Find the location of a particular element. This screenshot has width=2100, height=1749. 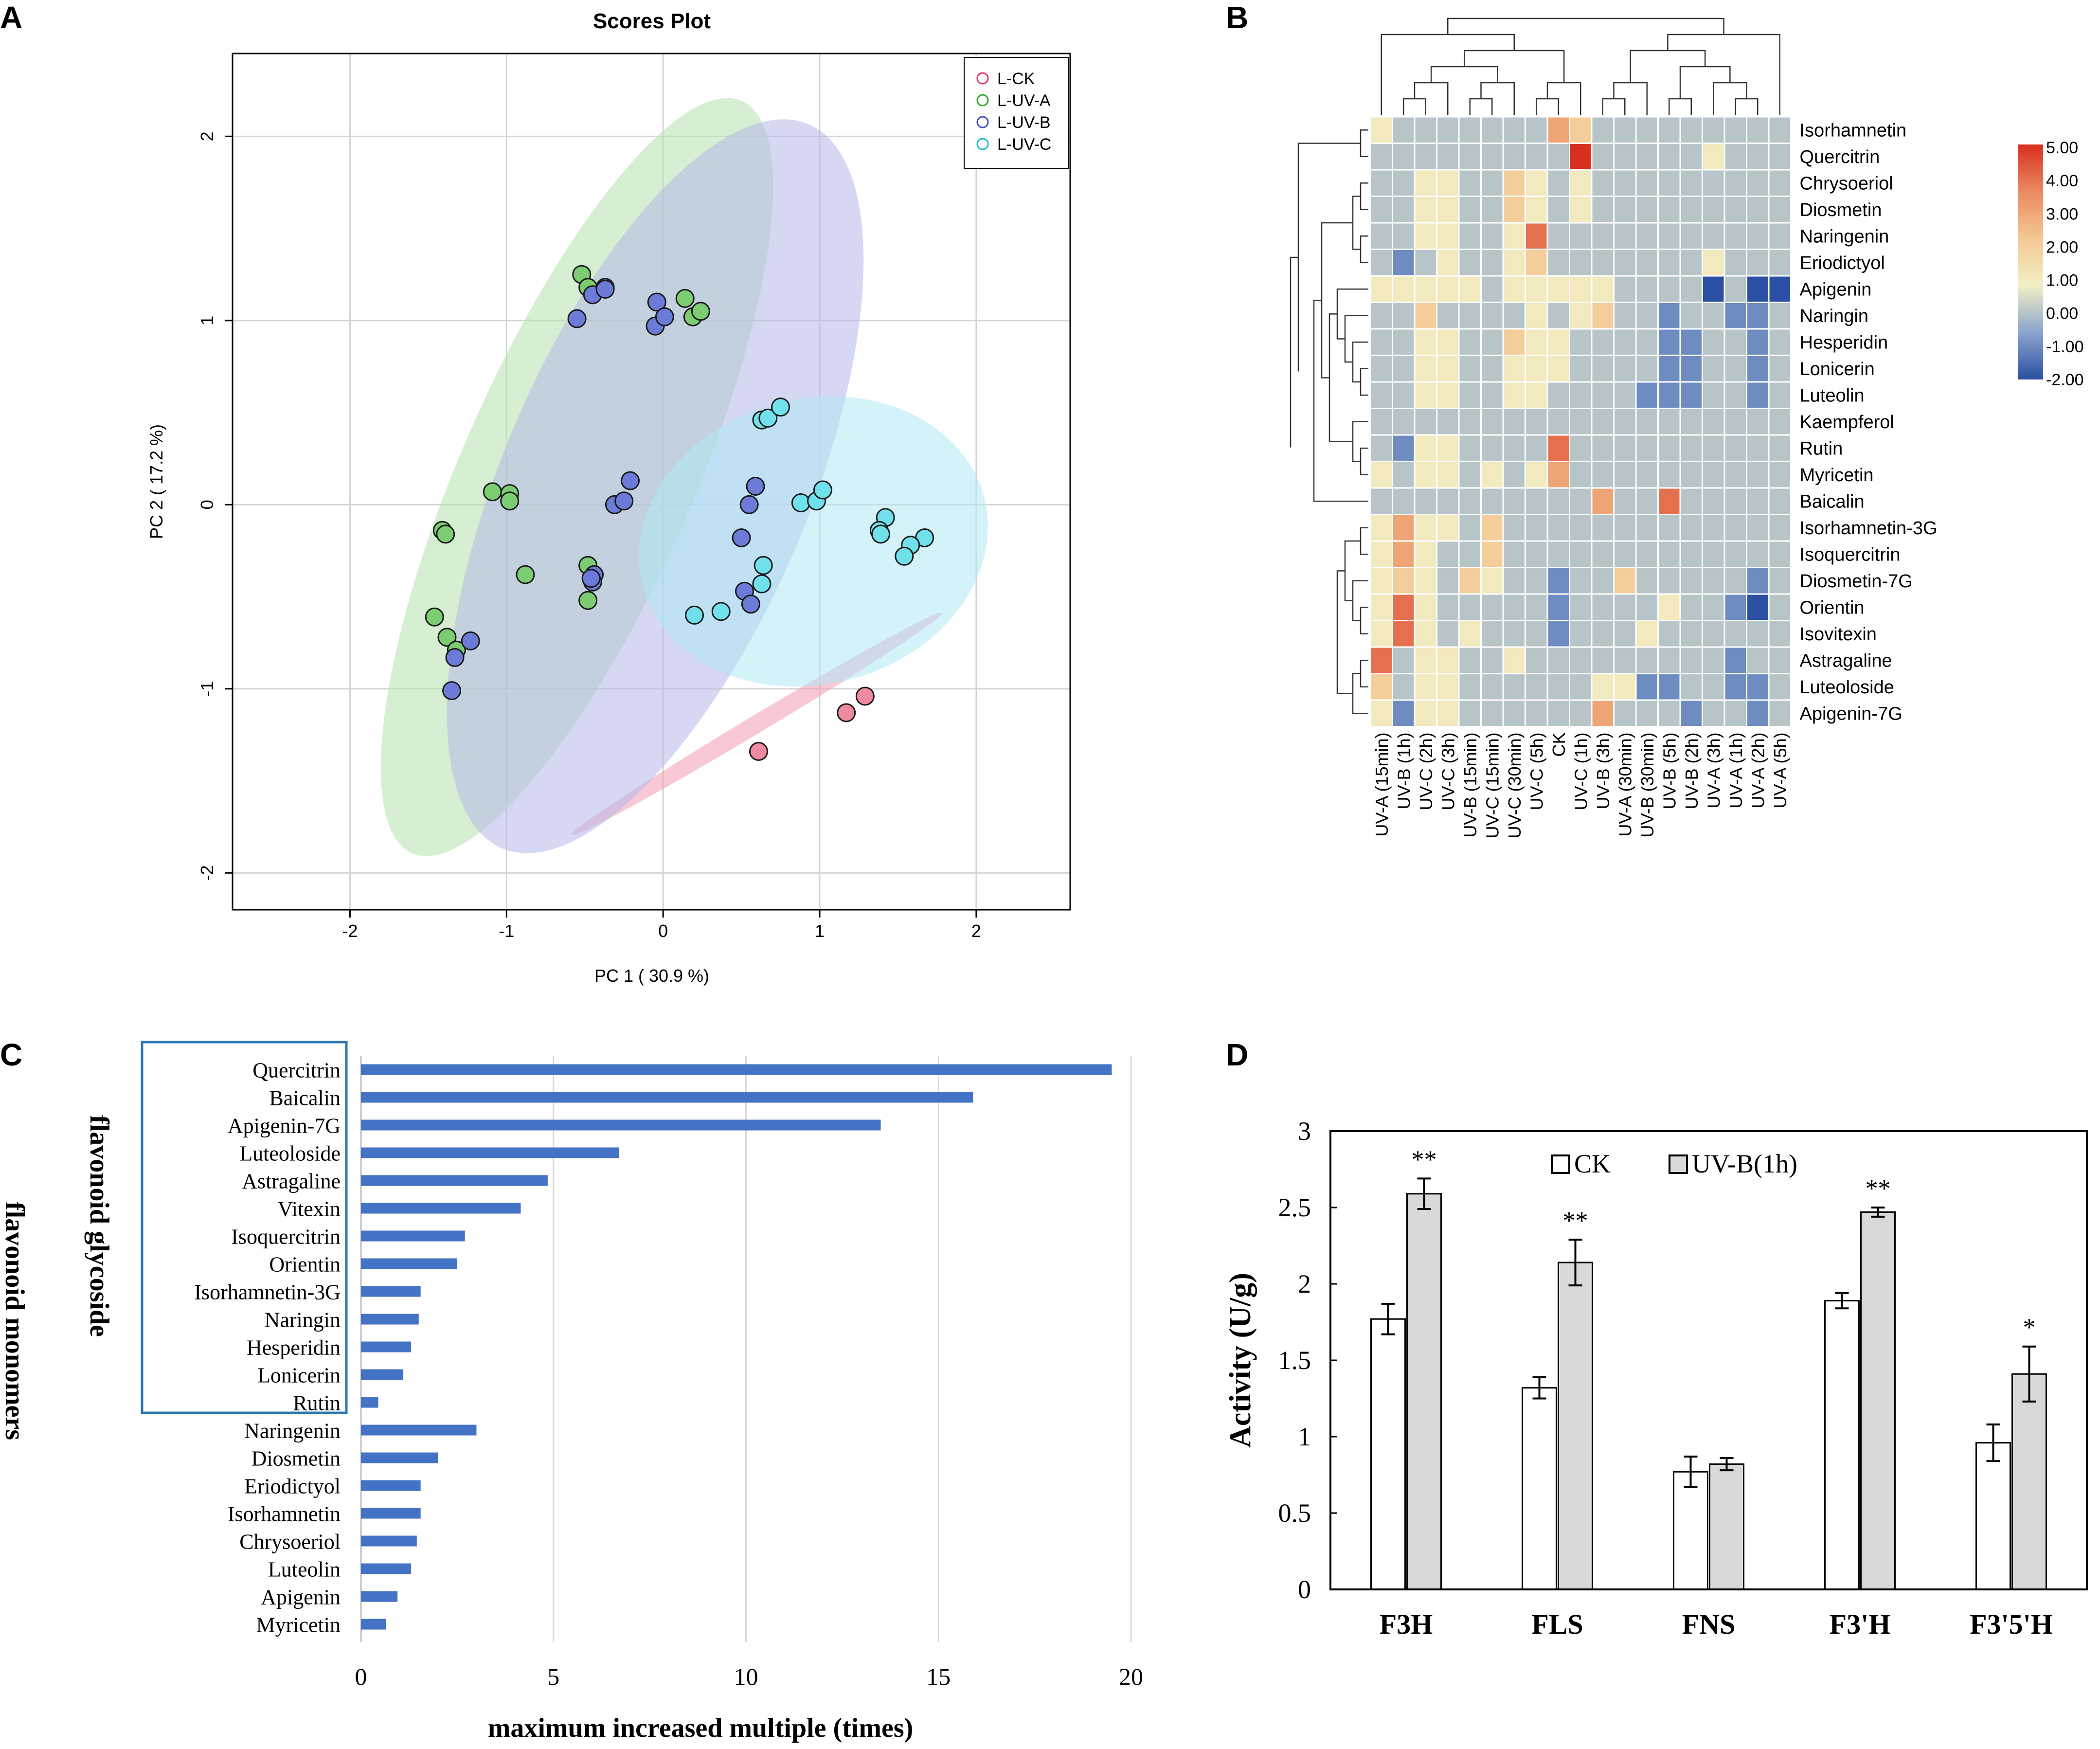

fold-change-x-label: maximum increased multiple (times) is located at coordinates (701, 1728).